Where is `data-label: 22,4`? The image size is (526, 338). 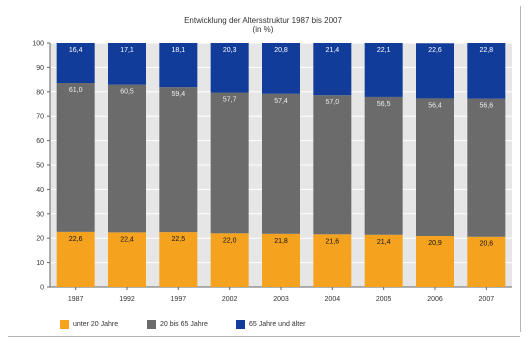
data-label: 22,4 is located at coordinates (127, 239).